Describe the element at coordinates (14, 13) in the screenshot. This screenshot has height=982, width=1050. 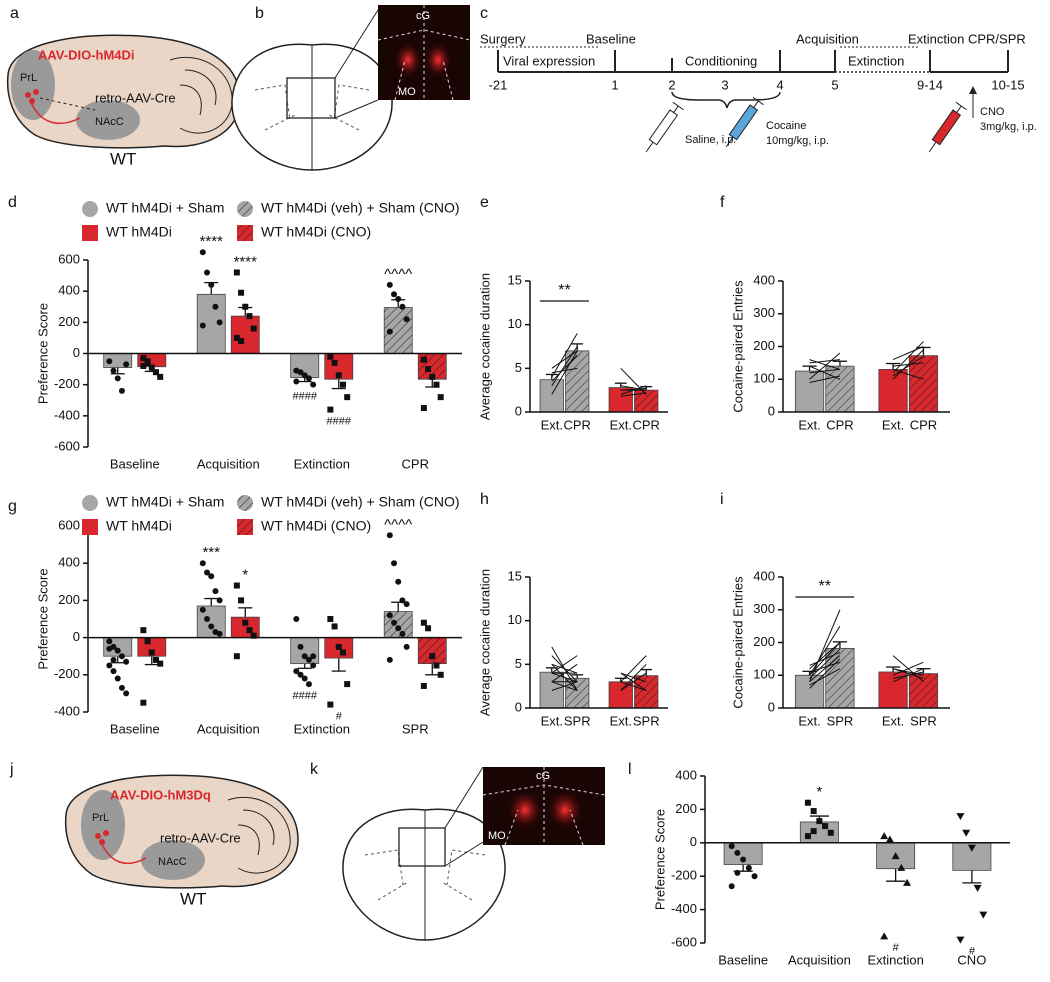
I see `panel-label: a` at that location.